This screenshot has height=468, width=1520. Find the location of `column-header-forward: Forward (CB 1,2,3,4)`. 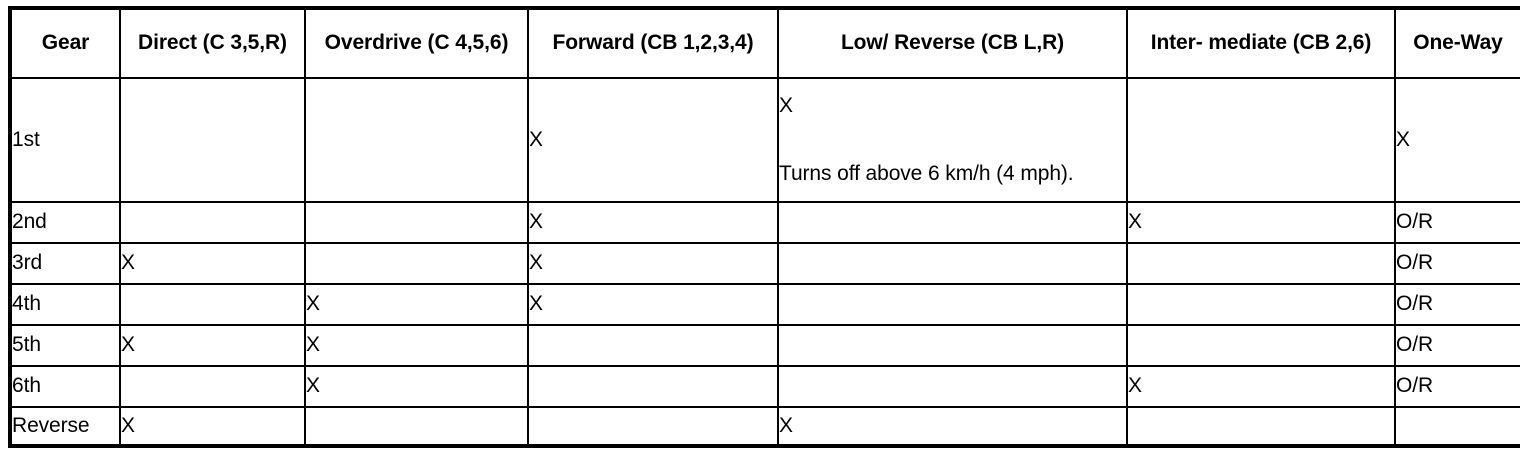

column-header-forward: Forward (CB 1,2,3,4) is located at coordinates (653, 43).